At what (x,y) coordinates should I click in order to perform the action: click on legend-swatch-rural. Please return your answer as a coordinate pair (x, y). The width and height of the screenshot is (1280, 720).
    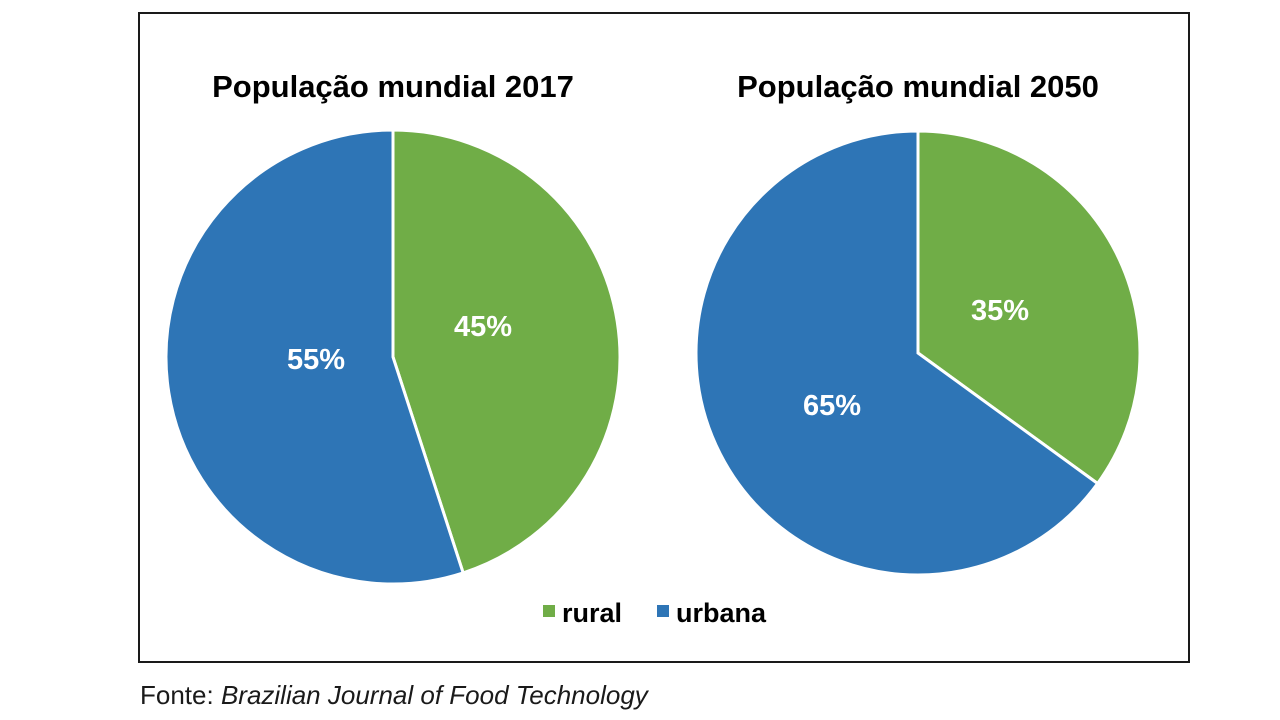
    Looking at the image, I should click on (549, 611).